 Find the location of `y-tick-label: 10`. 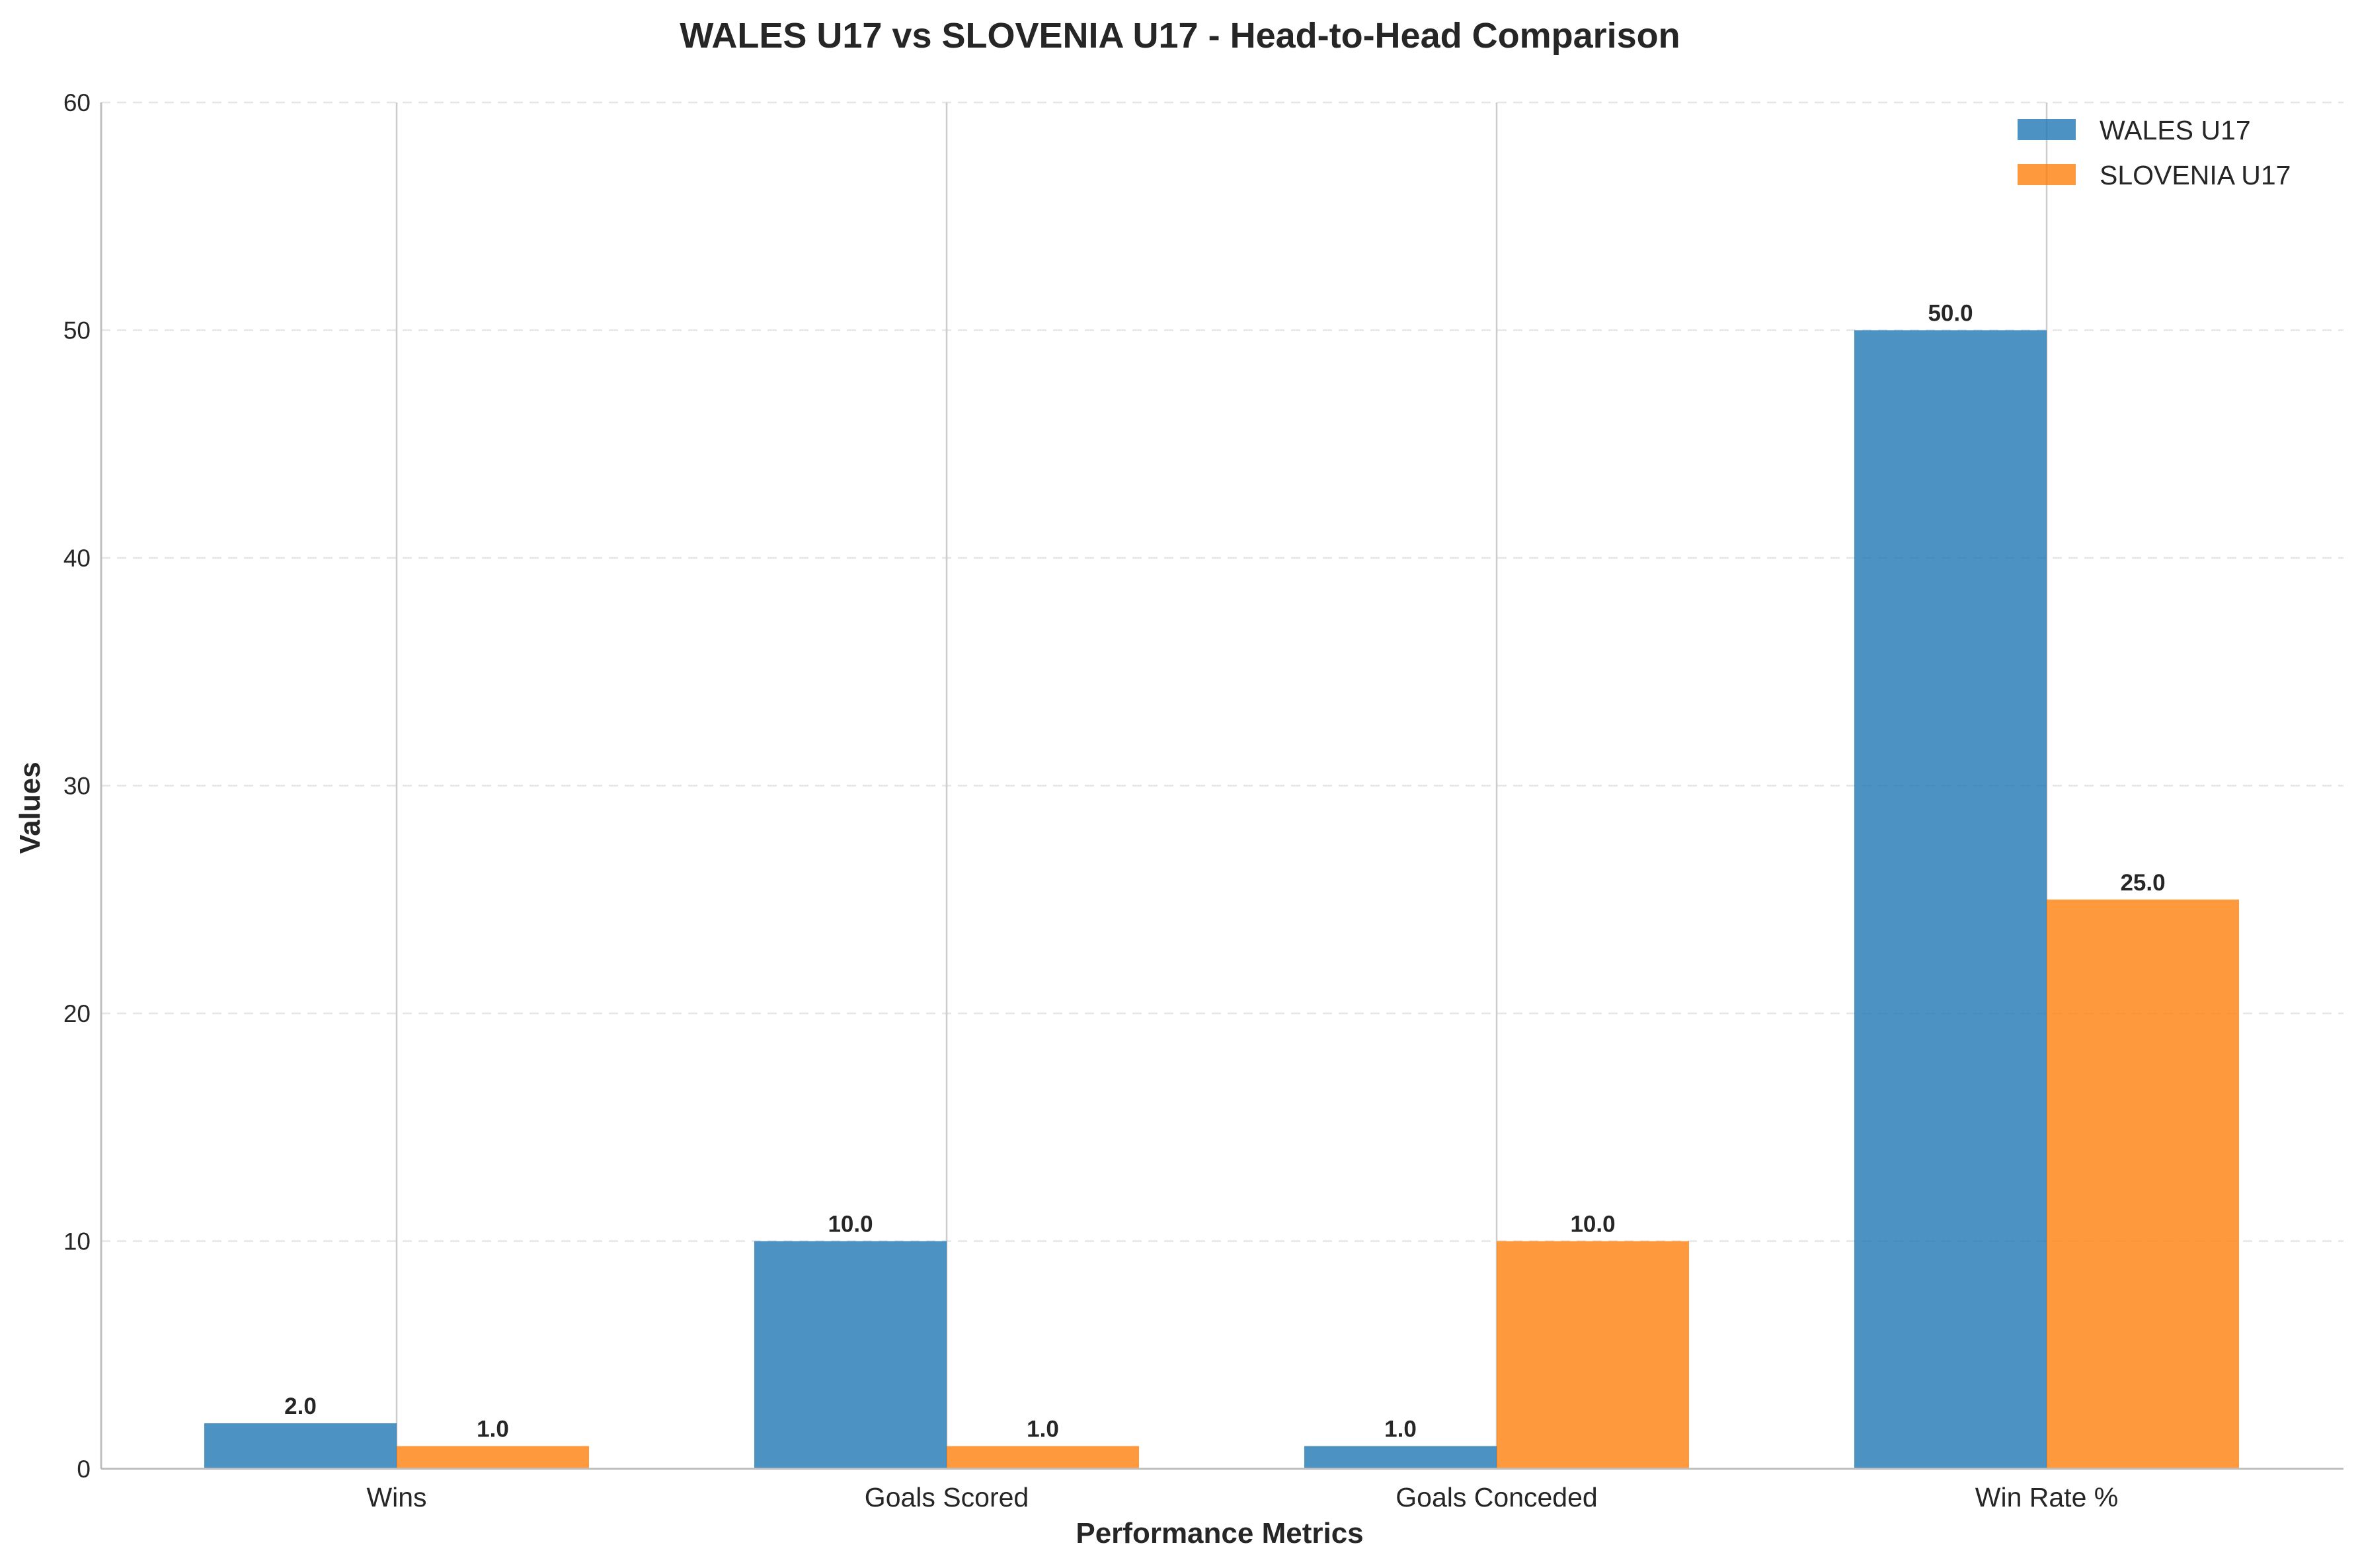

y-tick-label: 10 is located at coordinates (77, 1241).